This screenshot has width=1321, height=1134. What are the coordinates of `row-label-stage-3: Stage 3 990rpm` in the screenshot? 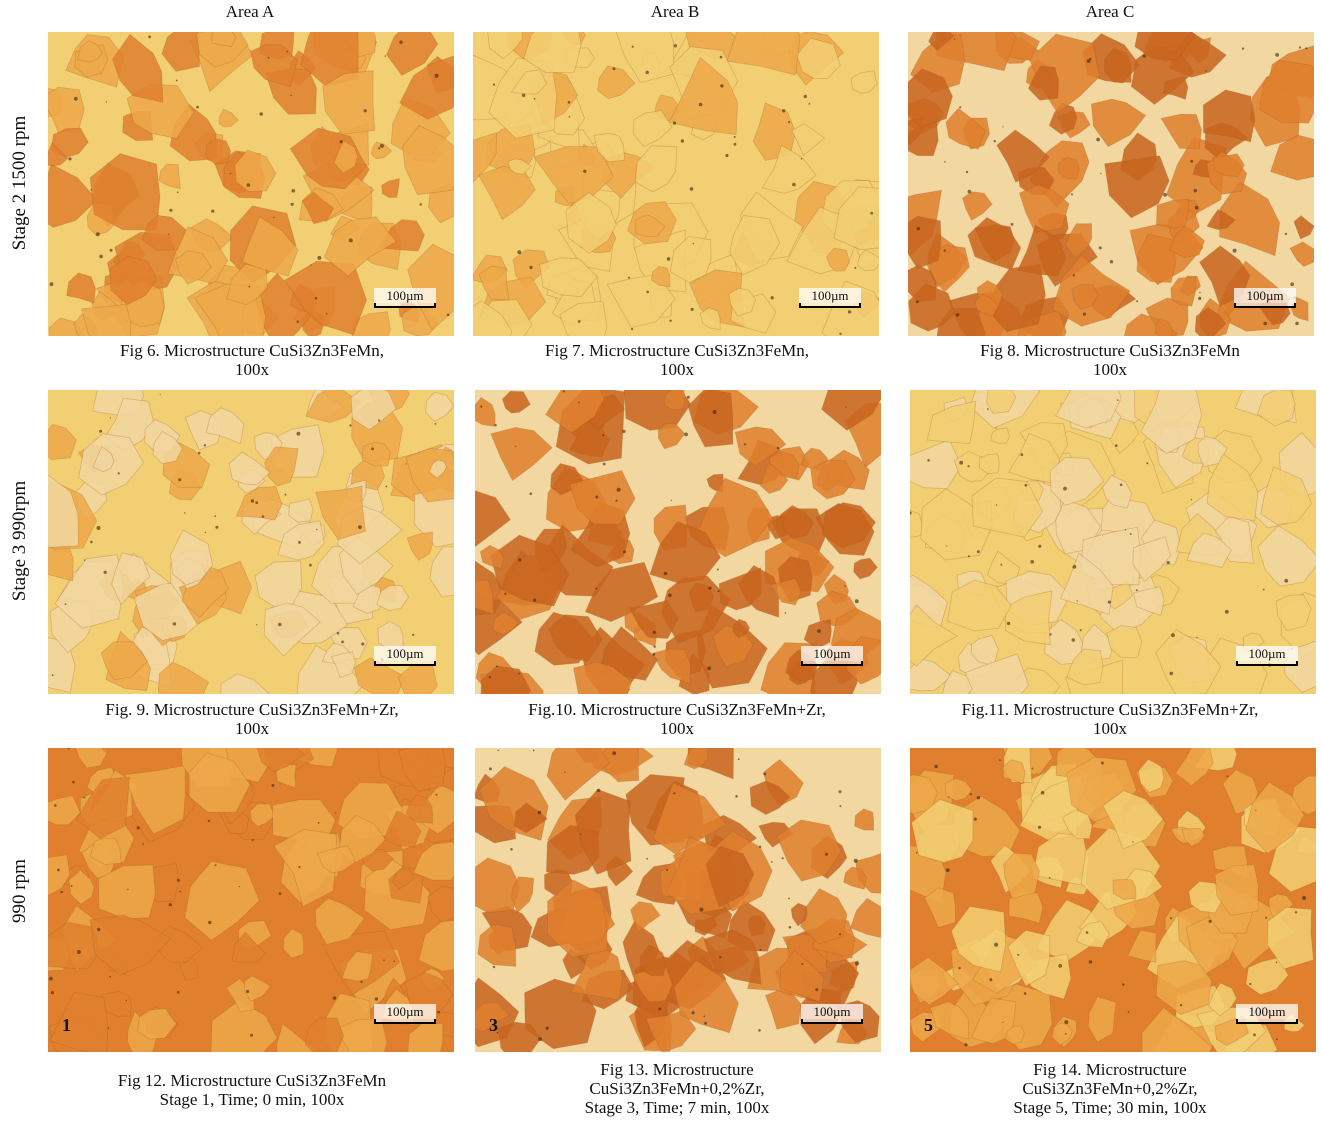 It's located at (19, 541).